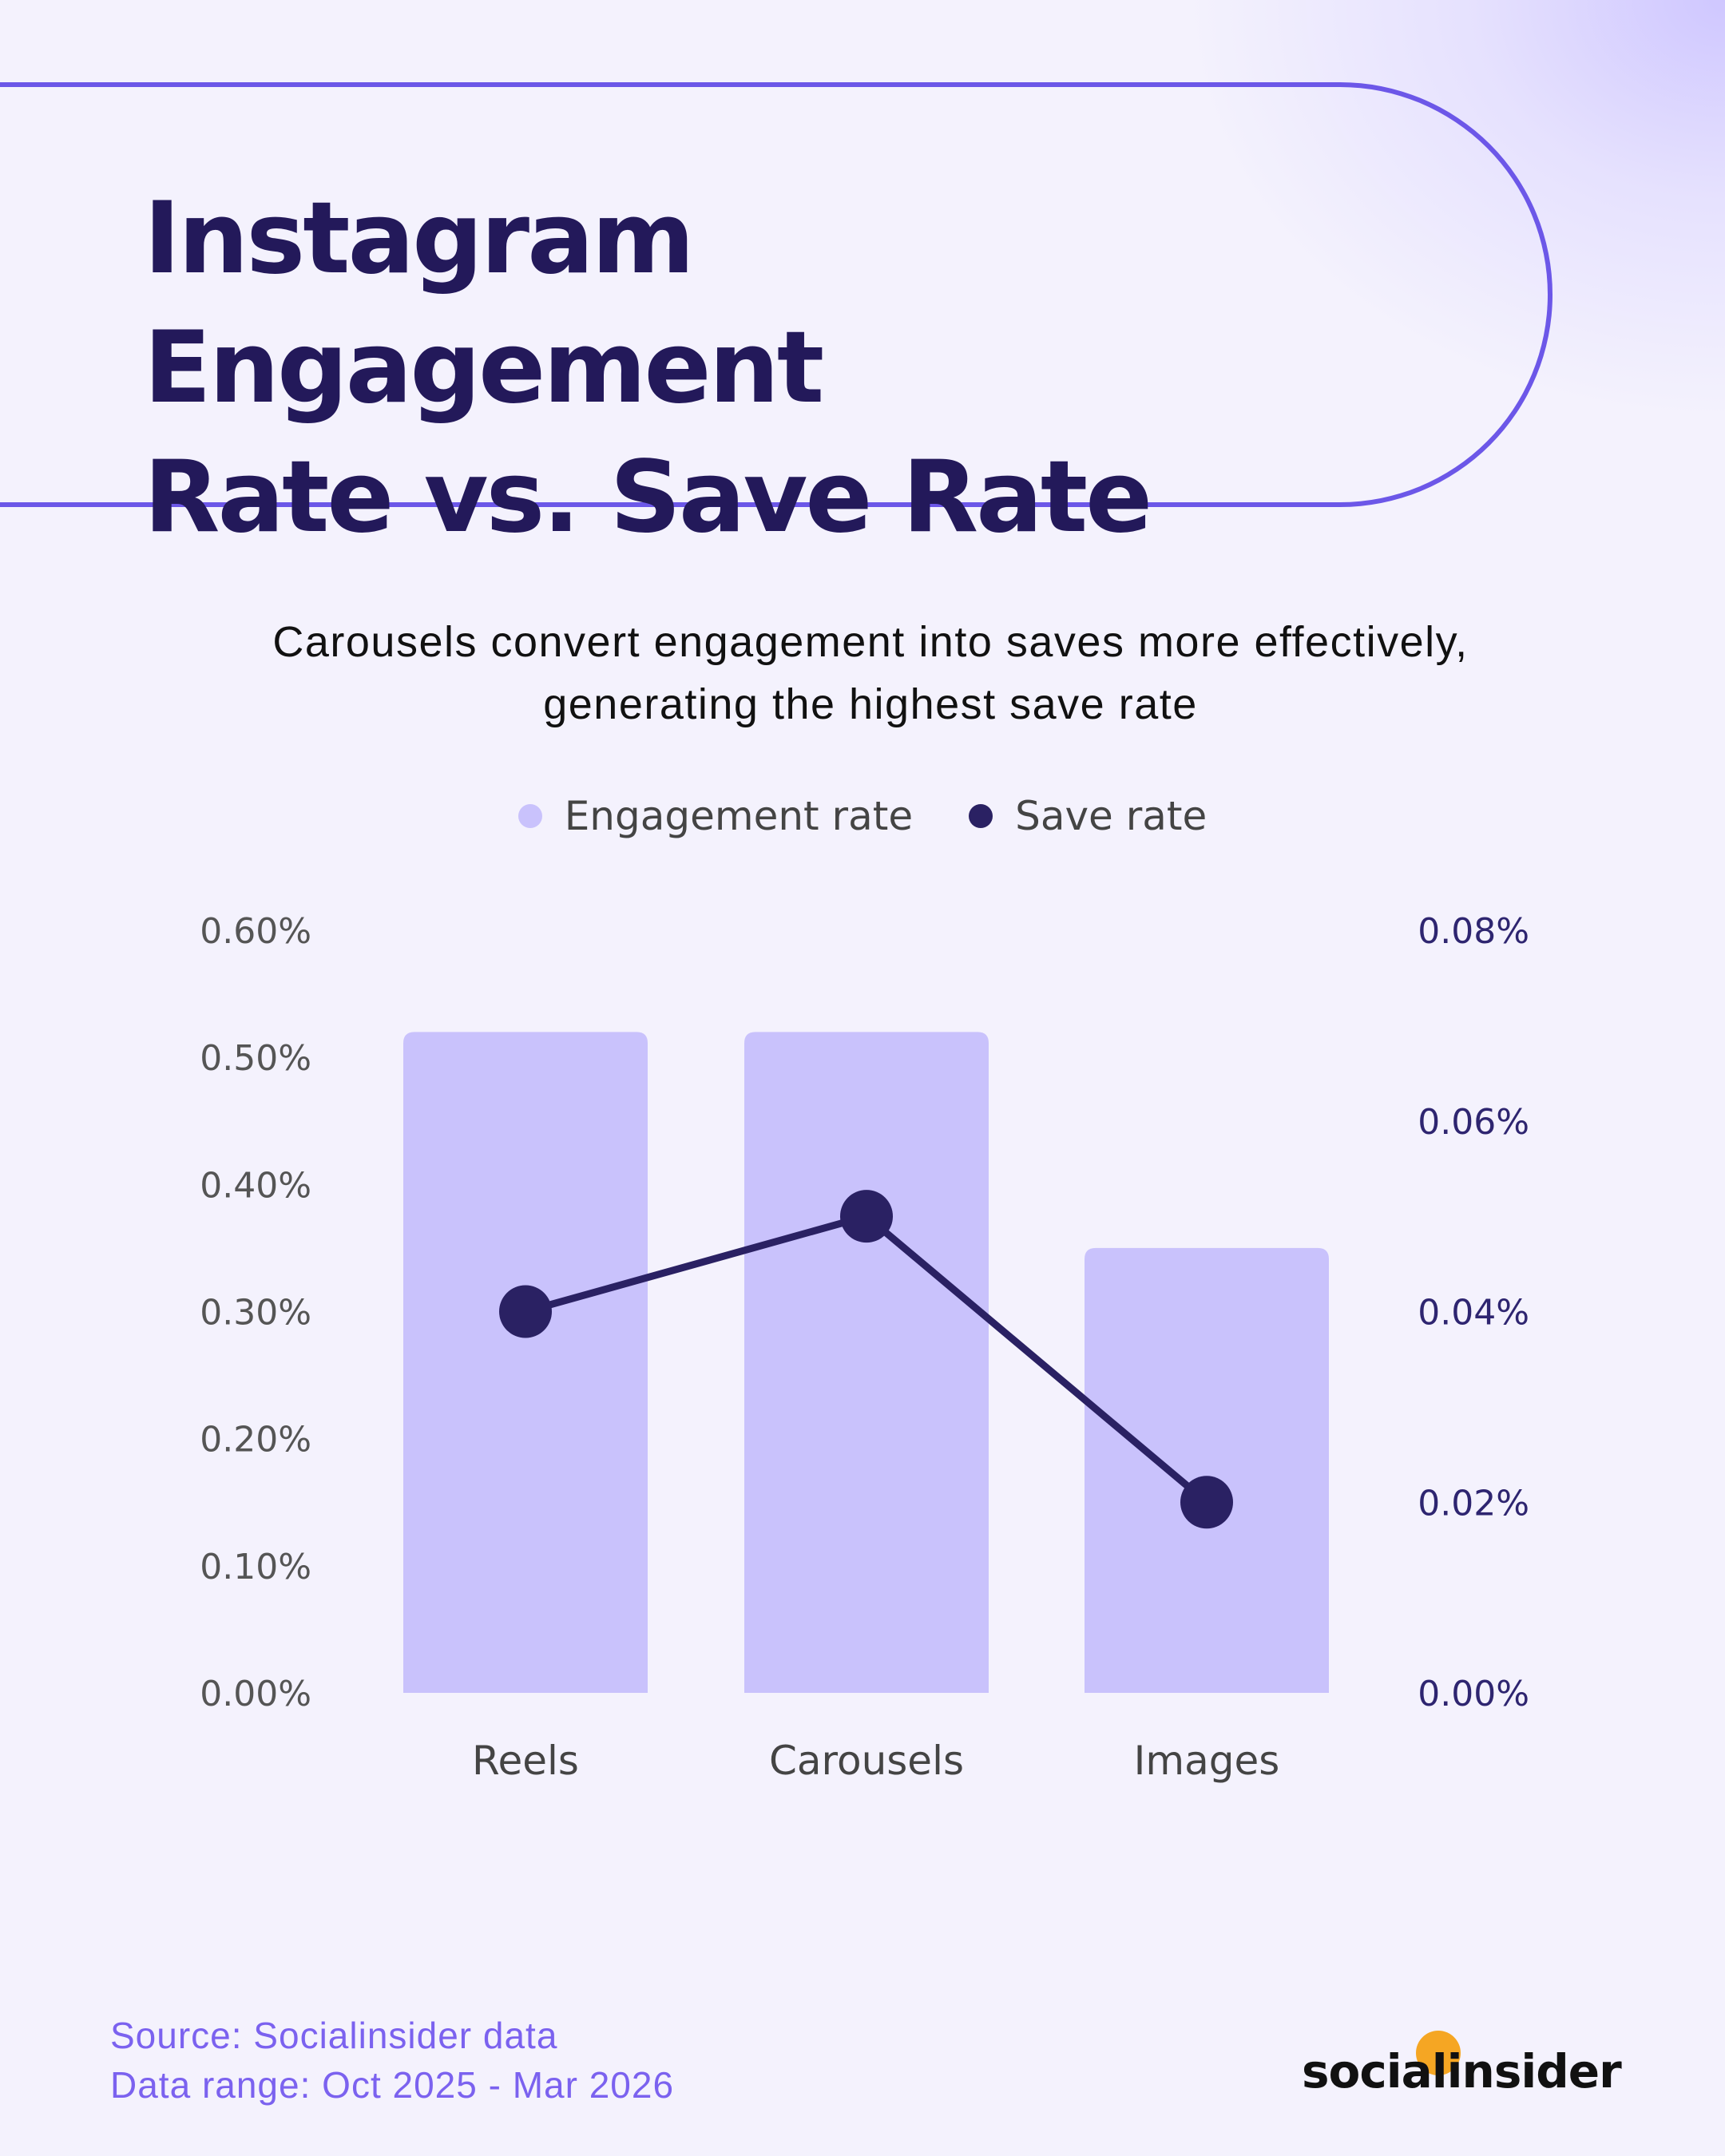 This screenshot has width=1725, height=2156. What do you see at coordinates (530, 816) in the screenshot?
I see `legend-swatch-engagement` at bounding box center [530, 816].